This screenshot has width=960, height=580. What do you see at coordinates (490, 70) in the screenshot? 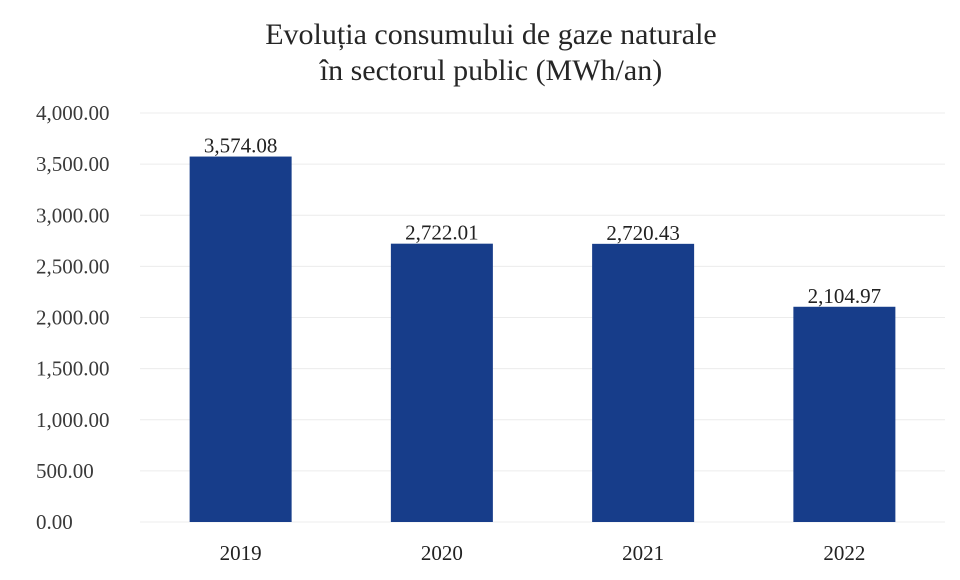
I see `chart-title-line-2: în sectorul public (MWh/an)` at bounding box center [490, 70].